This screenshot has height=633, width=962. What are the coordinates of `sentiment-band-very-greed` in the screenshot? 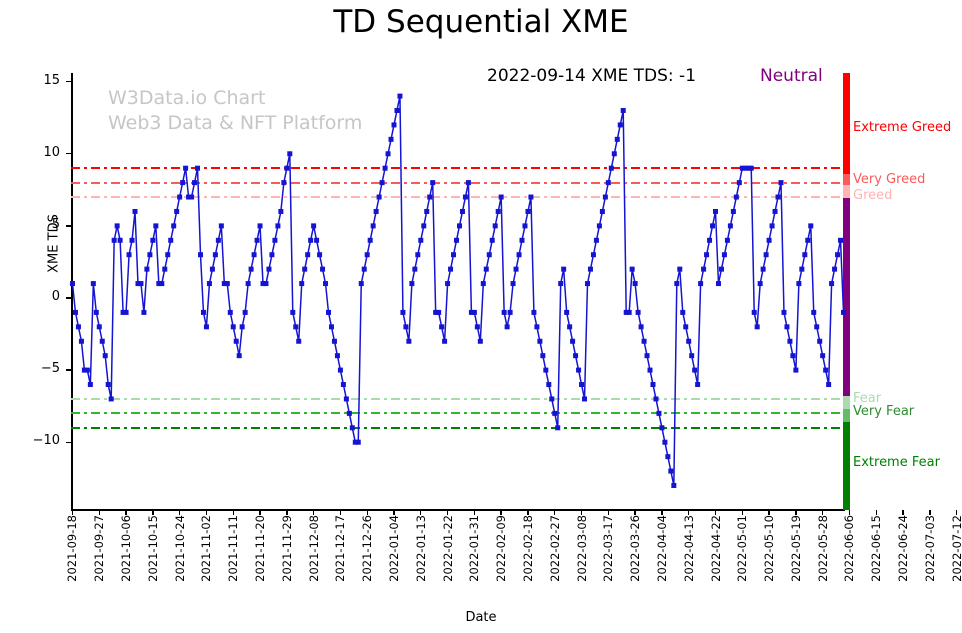 It's located at (846, 179).